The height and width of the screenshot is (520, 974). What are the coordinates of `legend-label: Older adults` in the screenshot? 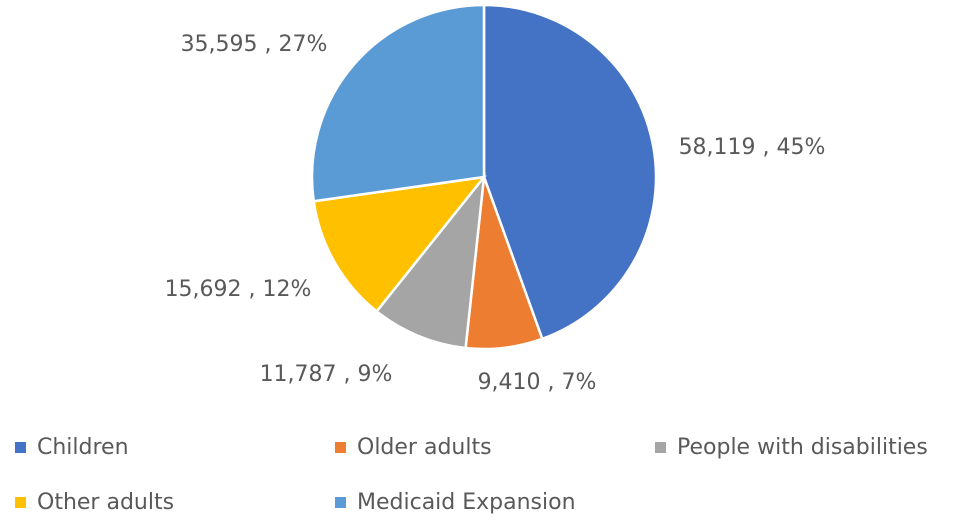 It's located at (424, 447).